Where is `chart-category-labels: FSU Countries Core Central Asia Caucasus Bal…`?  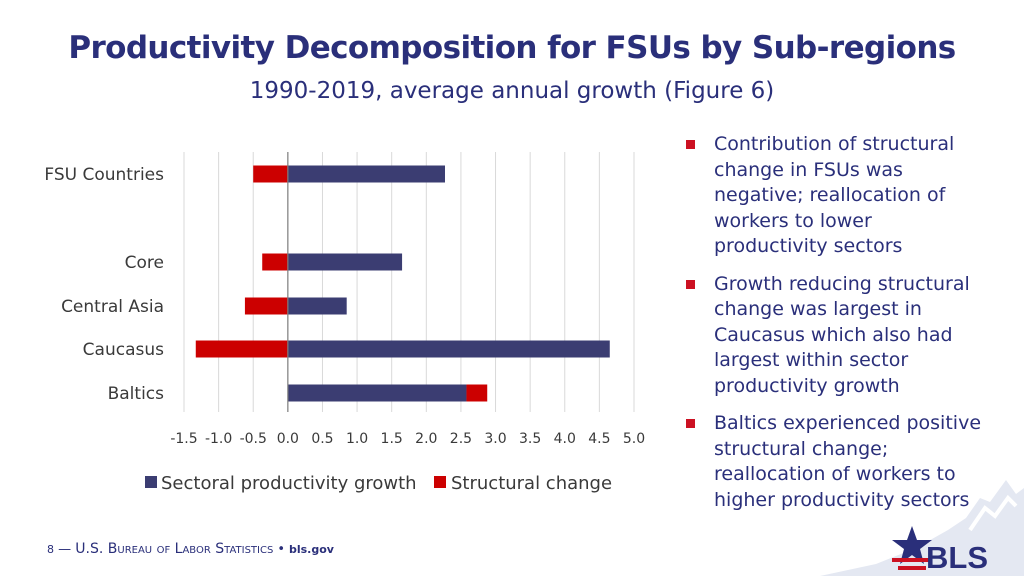 chart-category-labels: FSU Countries Core Central Asia Caucasus Bal… is located at coordinates (104, 284).